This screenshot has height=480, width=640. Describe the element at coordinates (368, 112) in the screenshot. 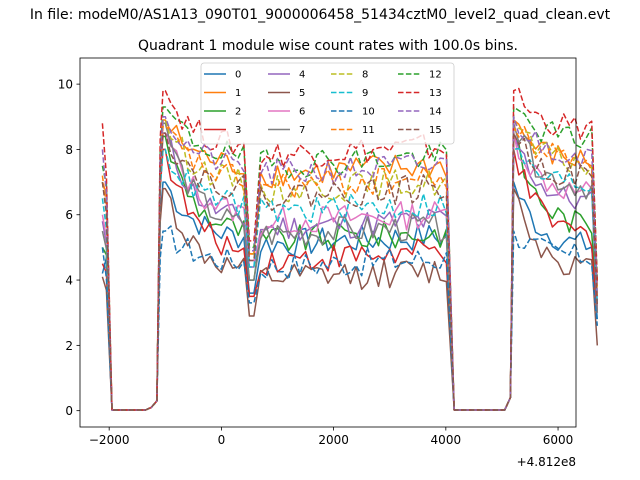

I see `legend-label-10: 10` at that location.